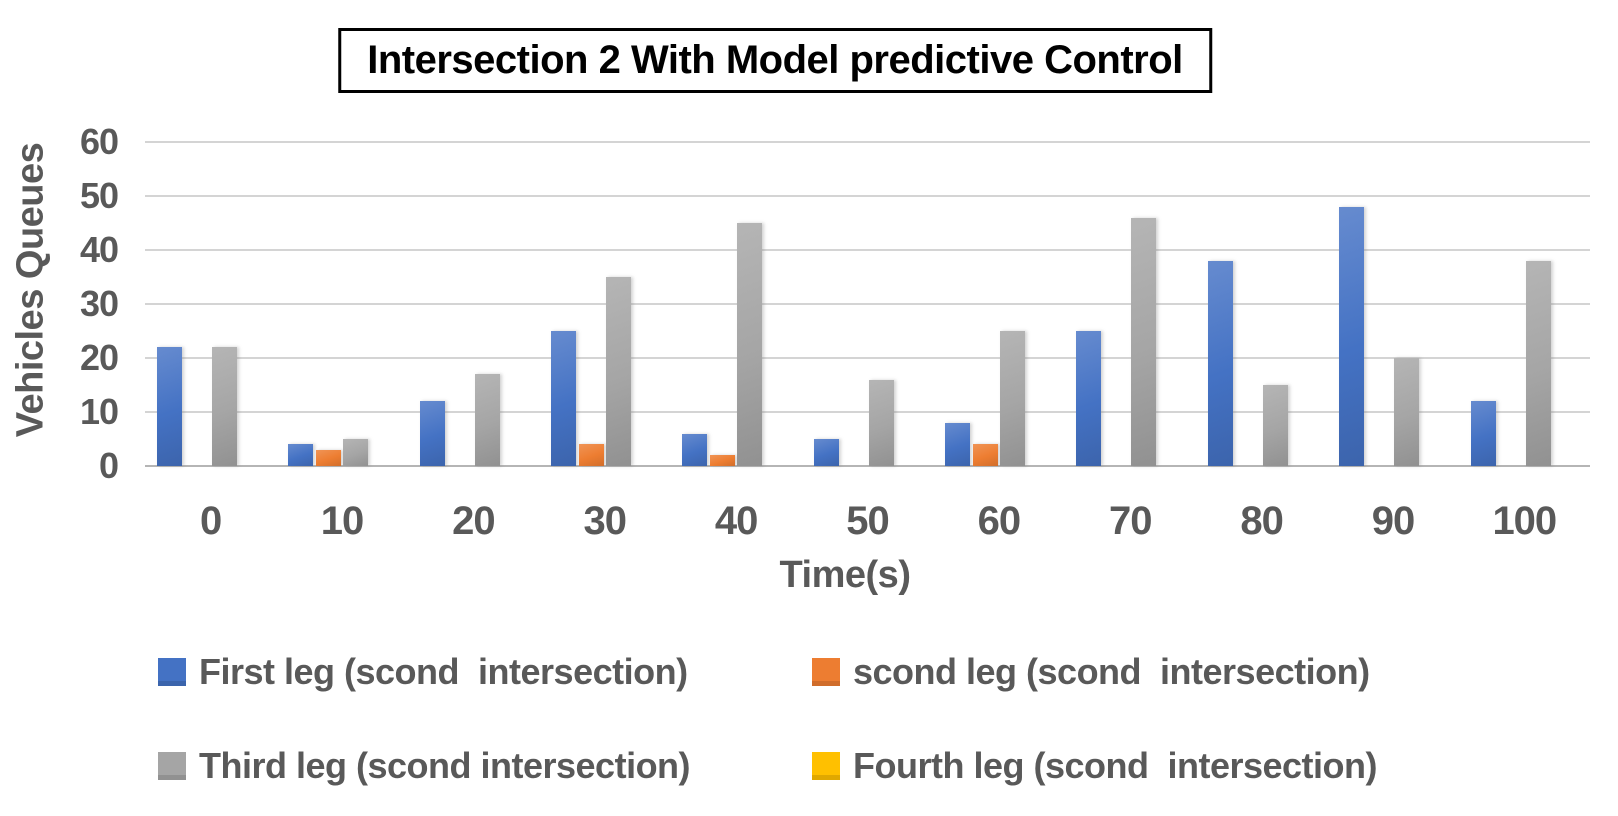  What do you see at coordinates (736, 521) in the screenshot?
I see `x-tick-label-40: 40` at bounding box center [736, 521].